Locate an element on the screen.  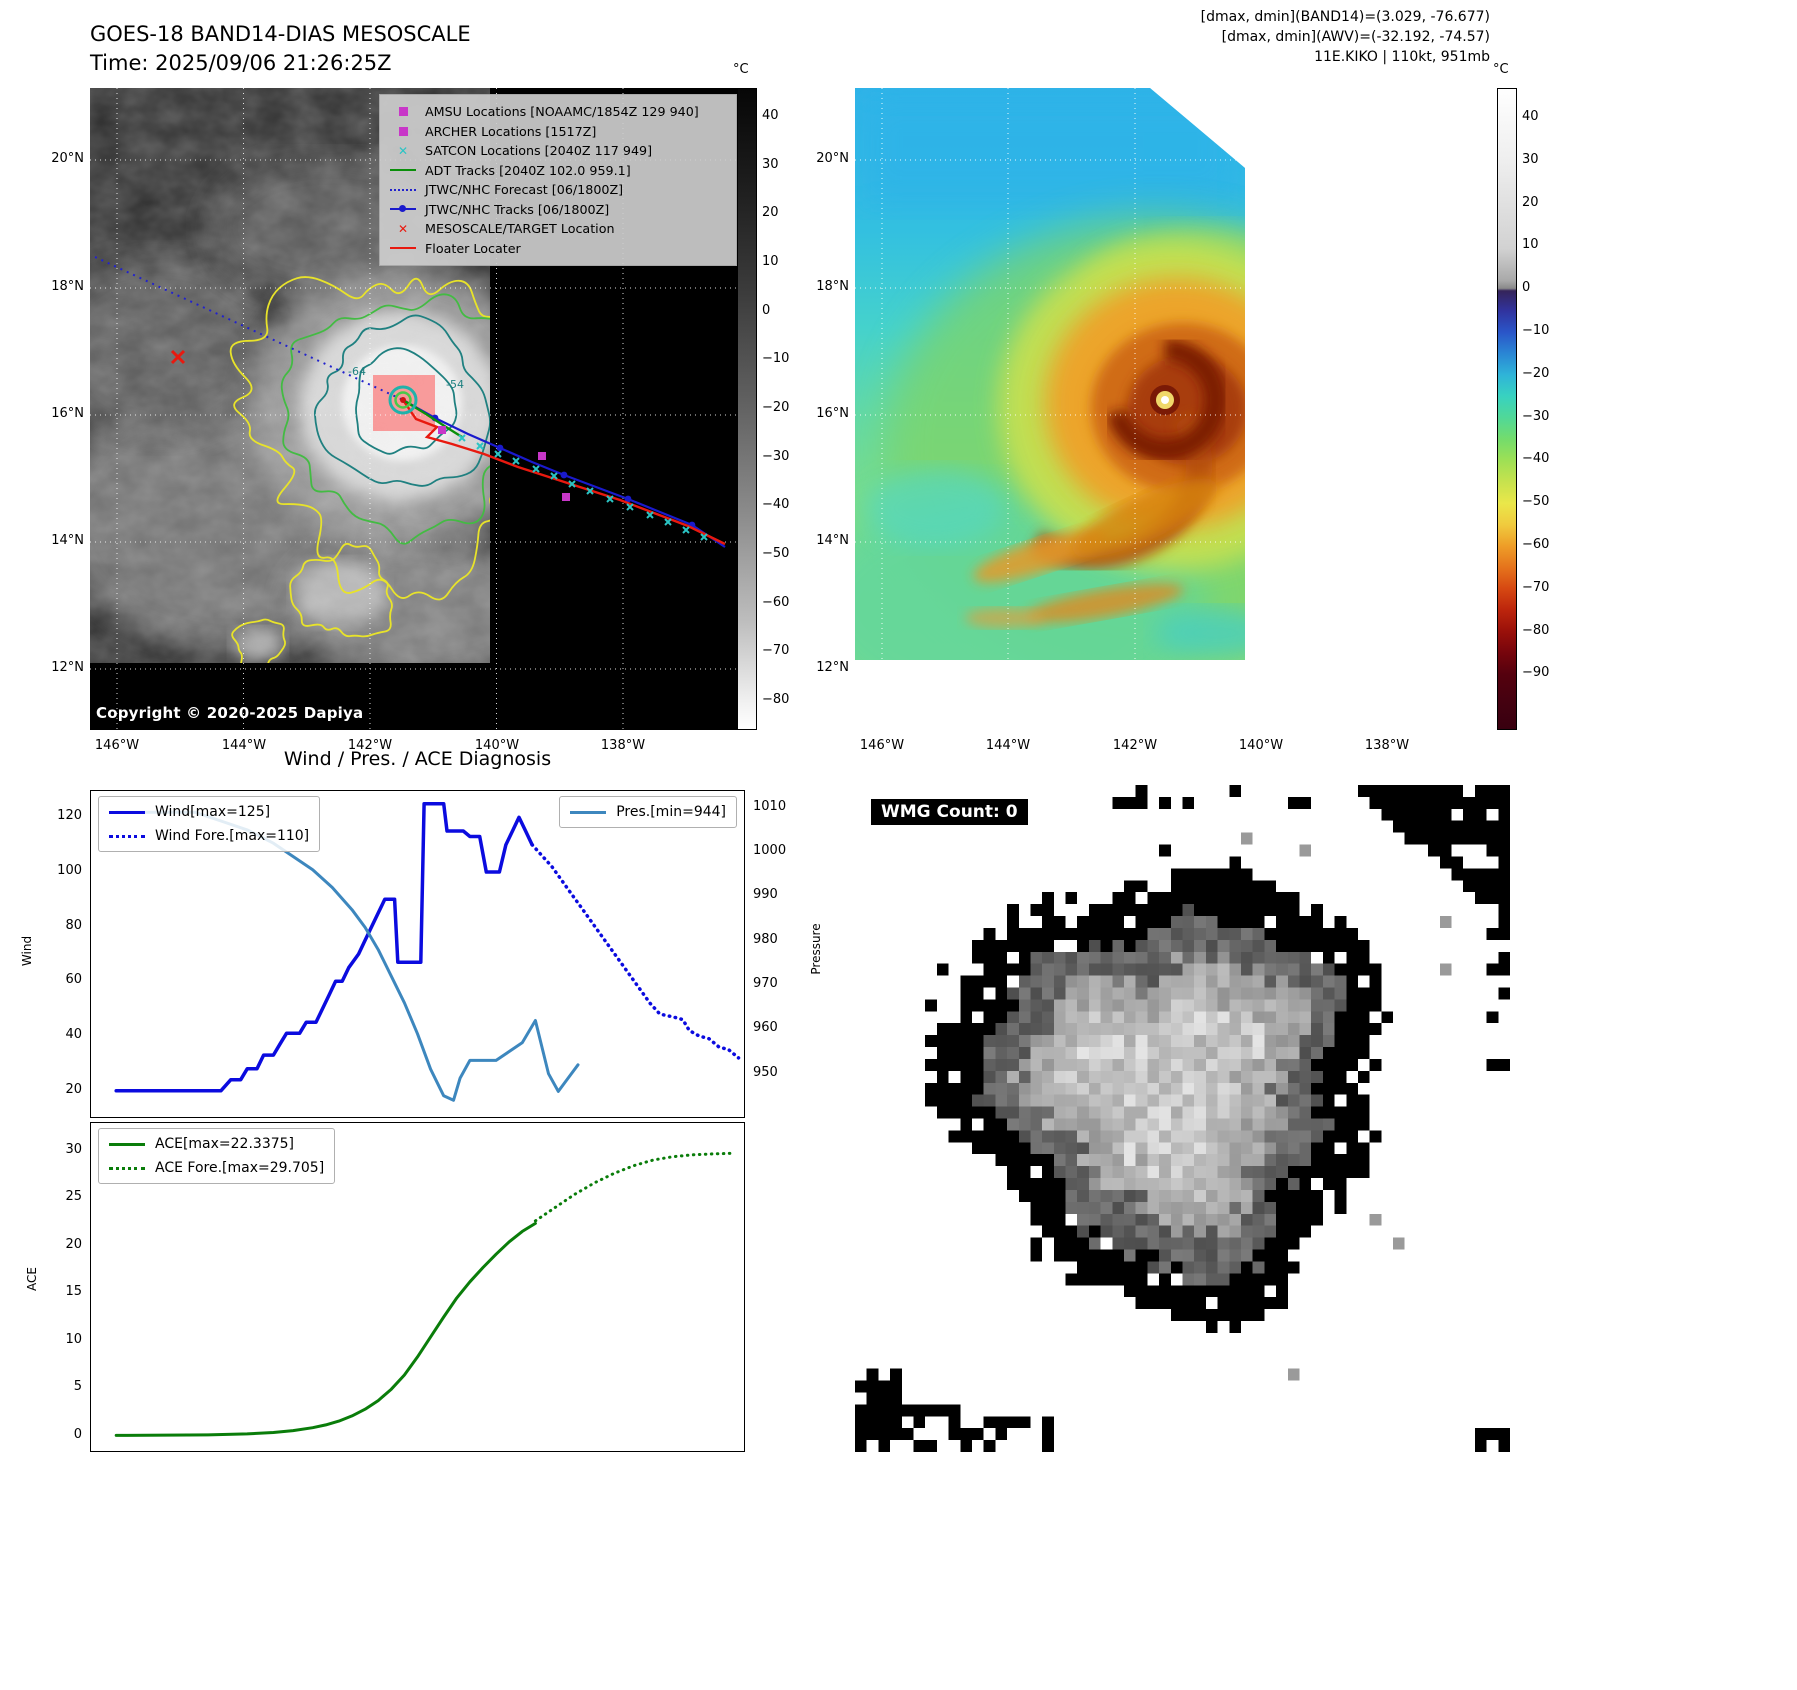
wind-axis-tick: 20 is located at coordinates (73, 1089).